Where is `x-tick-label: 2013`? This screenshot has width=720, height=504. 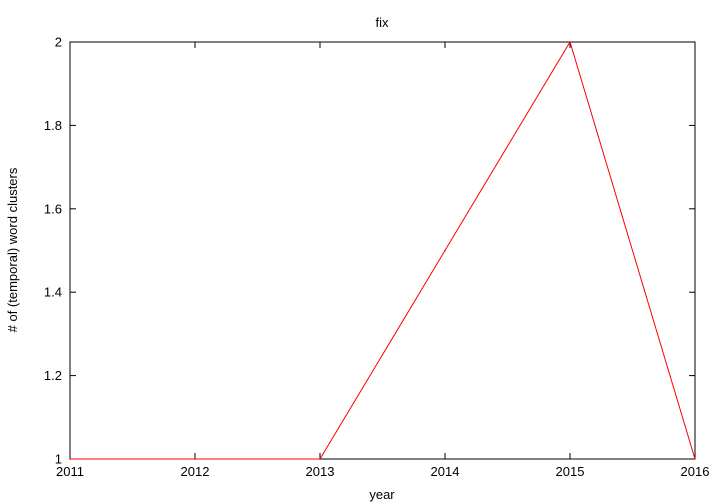 x-tick-label: 2013 is located at coordinates (320, 471).